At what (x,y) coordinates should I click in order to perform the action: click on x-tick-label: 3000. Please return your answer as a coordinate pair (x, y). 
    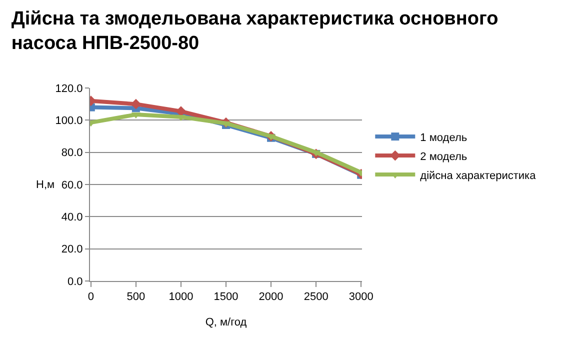
    Looking at the image, I should click on (361, 297).